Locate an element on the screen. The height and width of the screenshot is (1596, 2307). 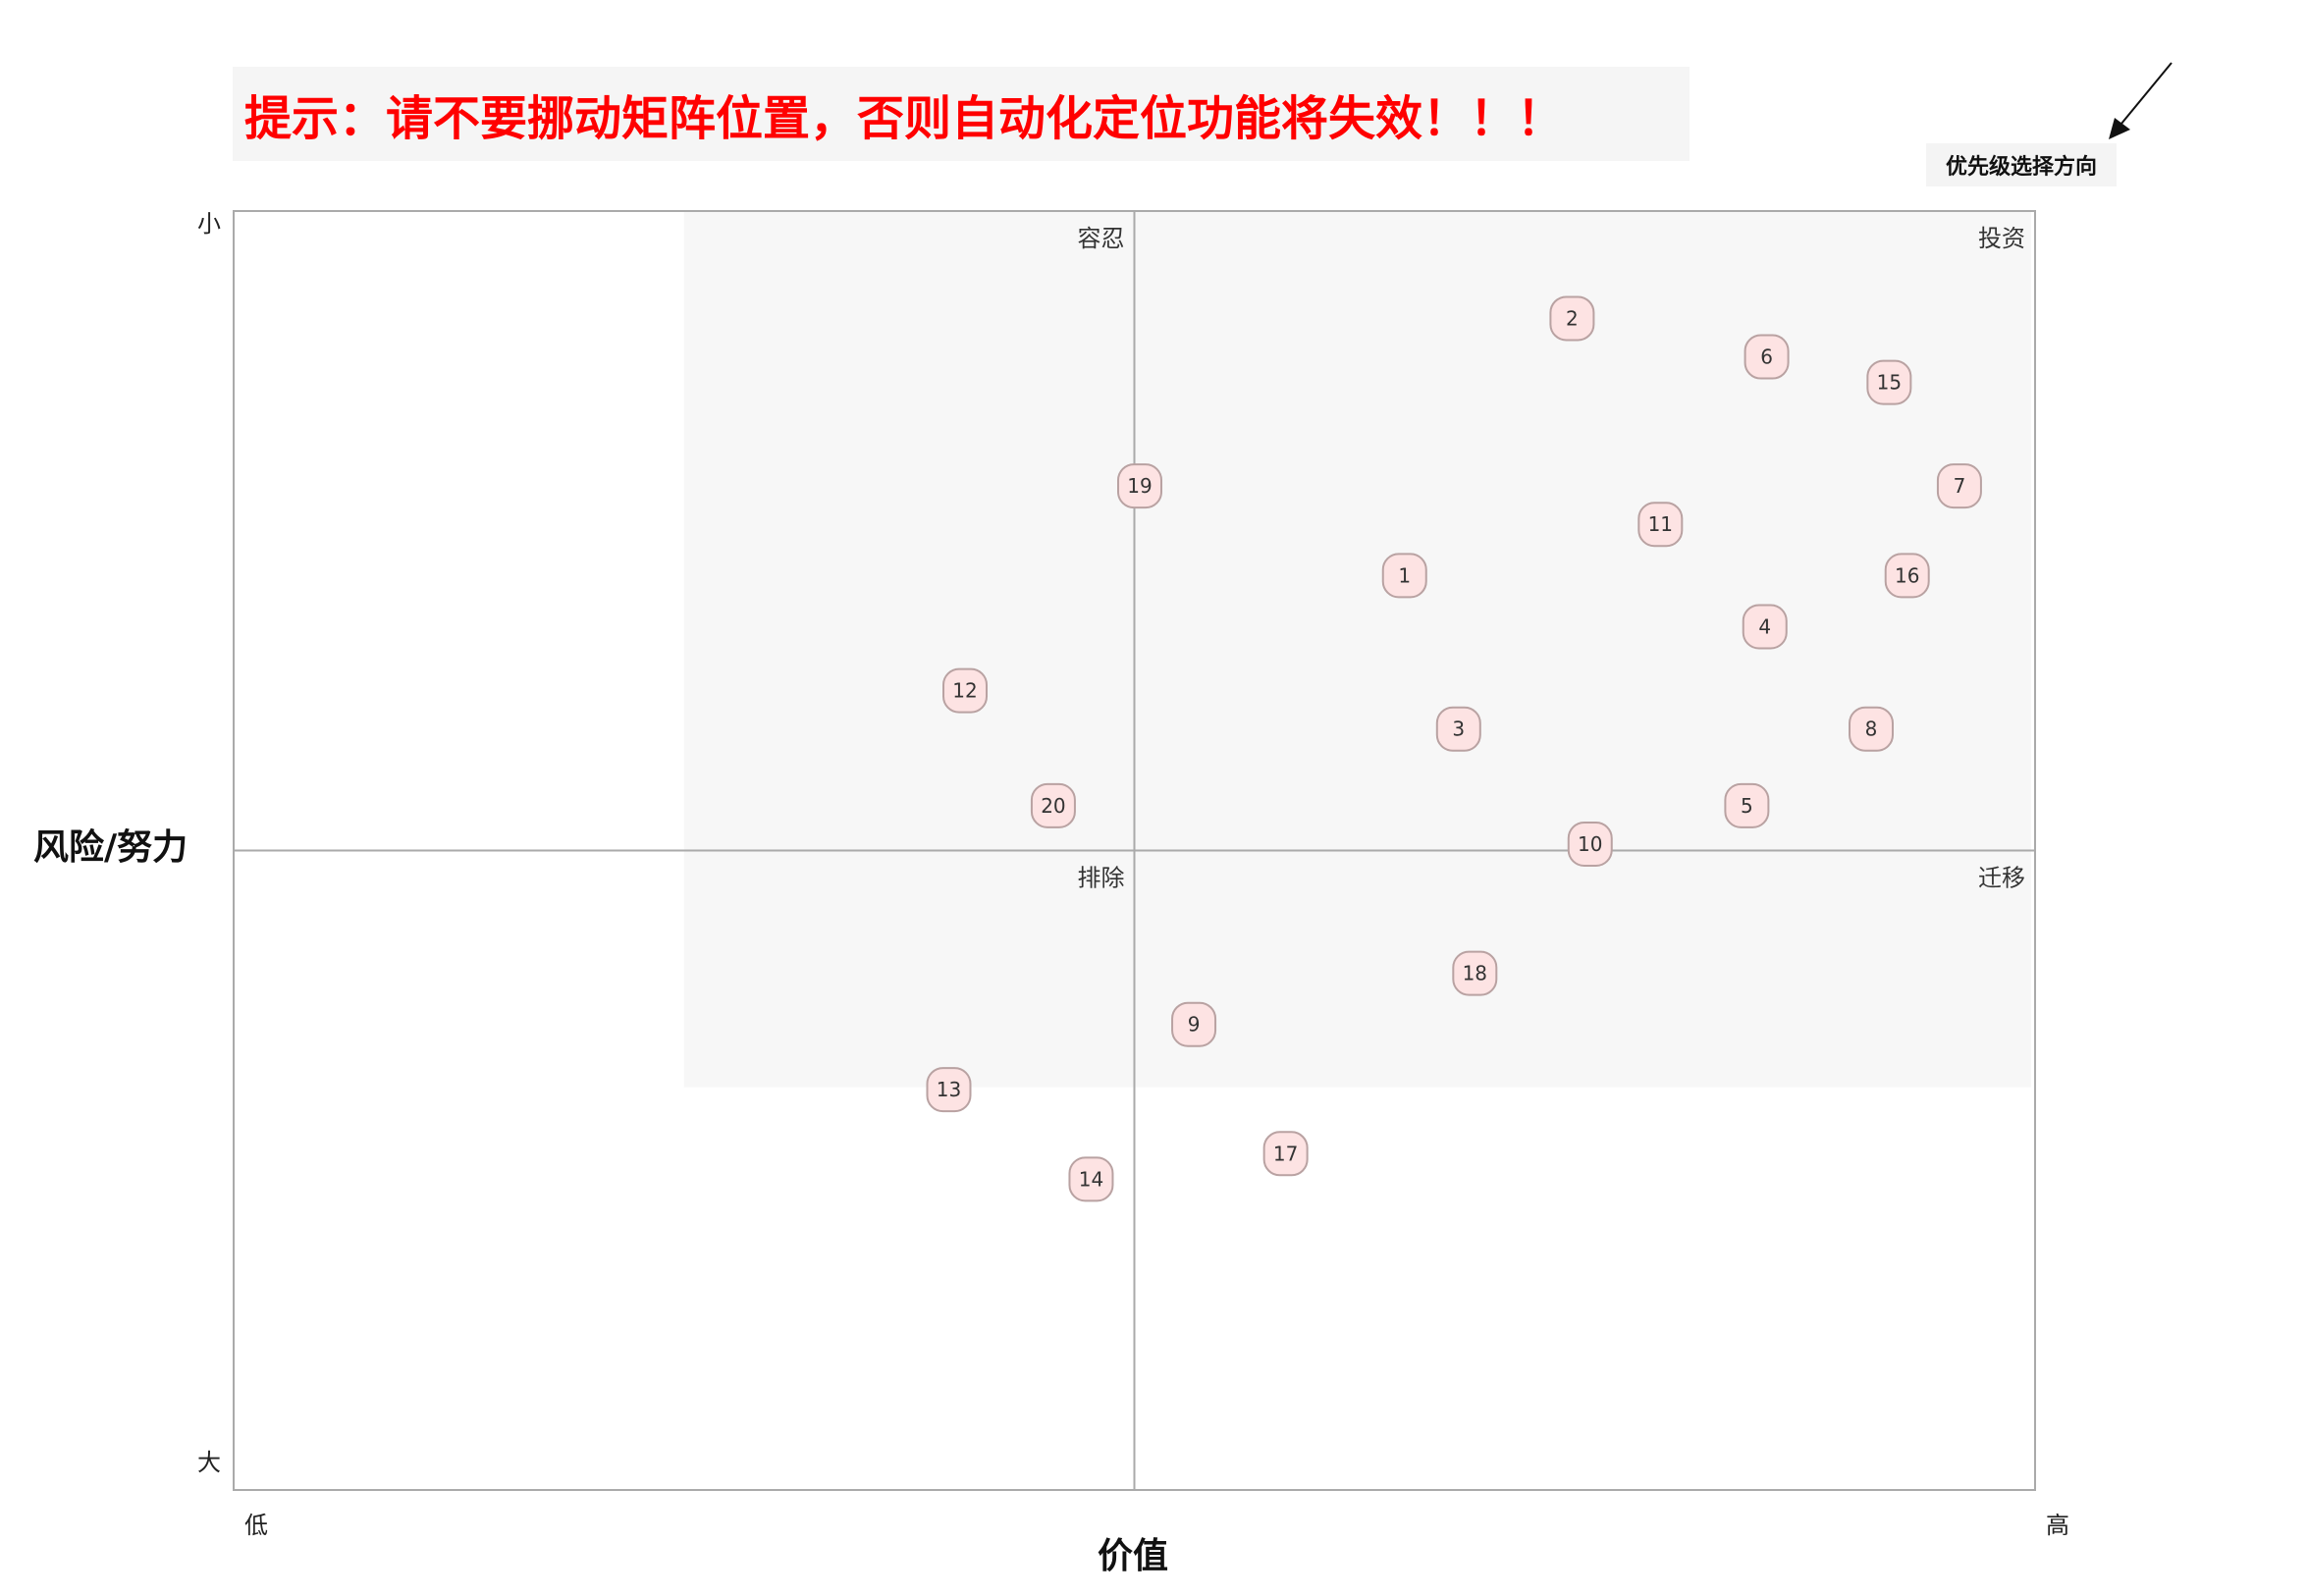
point-label-8: 8 is located at coordinates (1871, 729).